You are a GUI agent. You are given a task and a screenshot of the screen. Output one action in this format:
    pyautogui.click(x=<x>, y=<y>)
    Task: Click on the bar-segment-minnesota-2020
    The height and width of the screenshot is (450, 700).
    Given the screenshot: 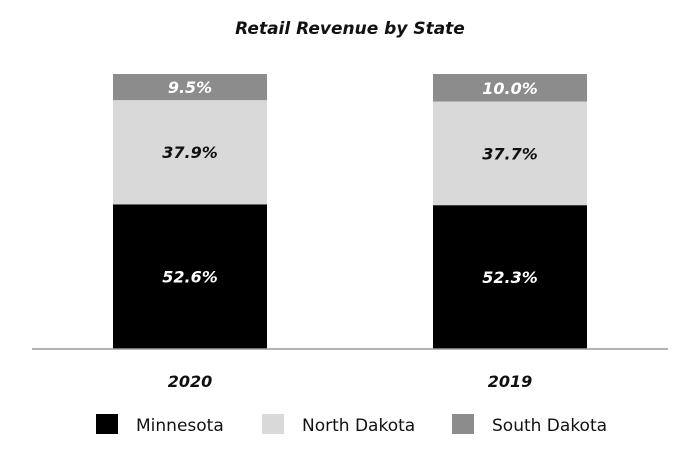 What is the action you would take?
    pyautogui.click(x=190, y=276)
    